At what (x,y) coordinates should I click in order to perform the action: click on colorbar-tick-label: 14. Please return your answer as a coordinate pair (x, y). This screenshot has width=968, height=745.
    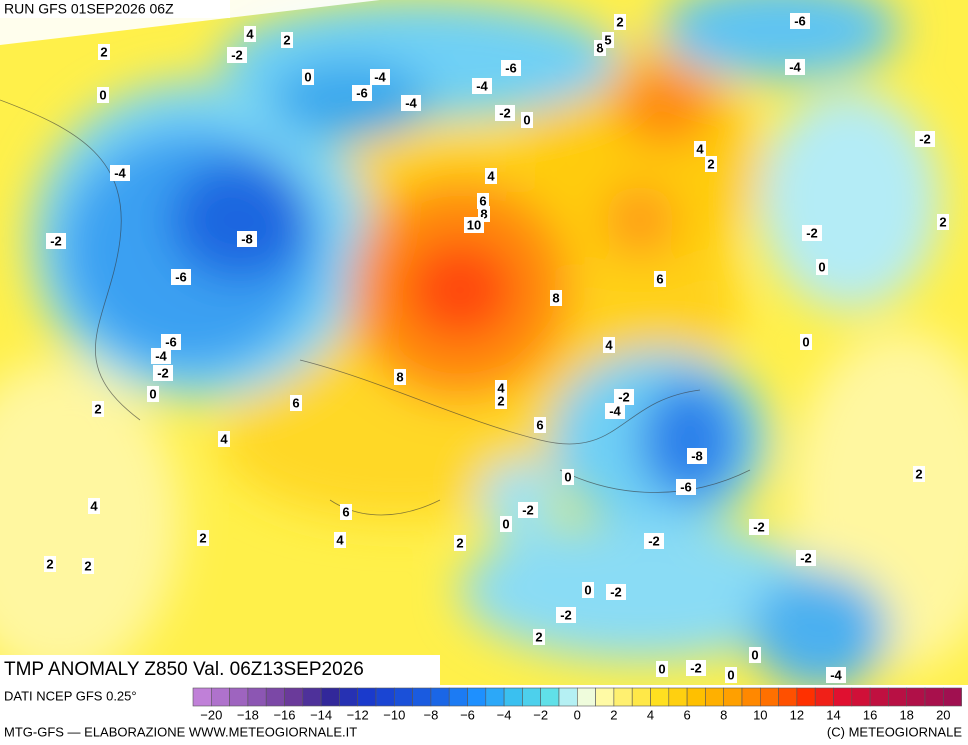
    Looking at the image, I should click on (833, 714).